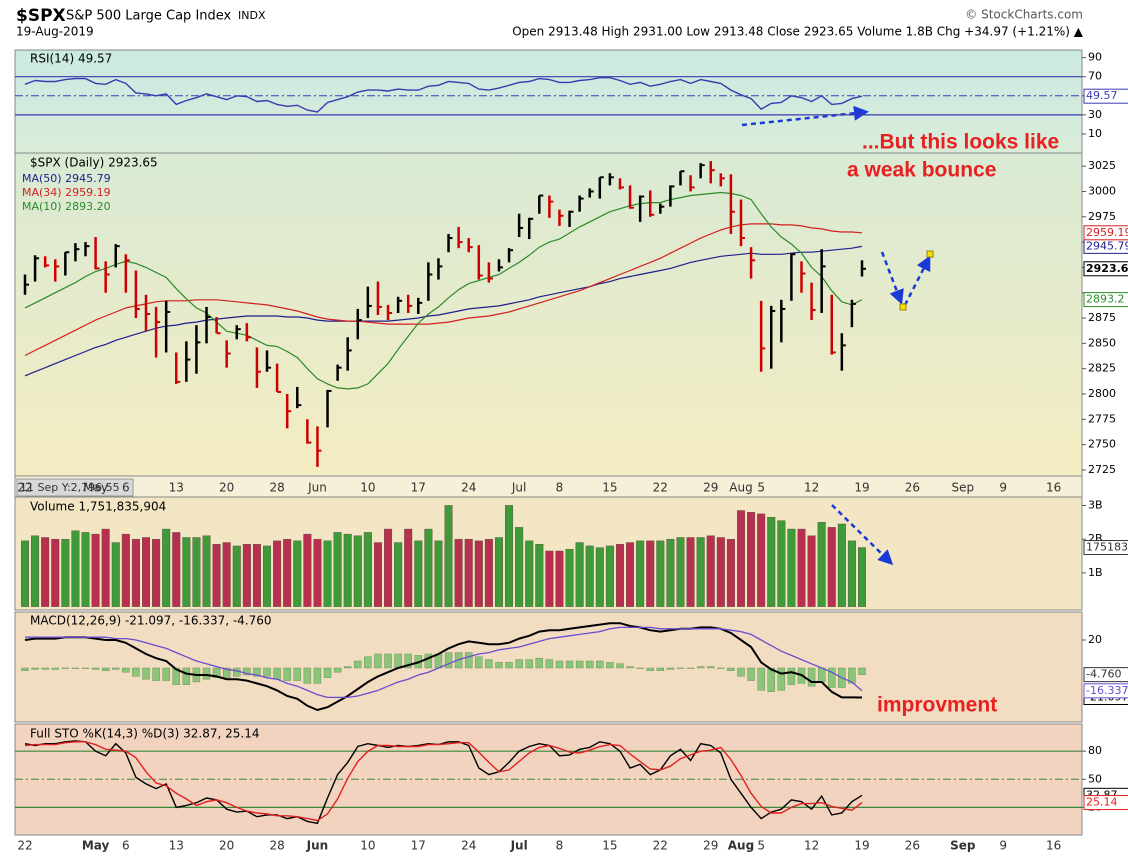 This screenshot has height=857, width=1128. Describe the element at coordinates (963, 488) in the screenshot. I see `x-tick-label: Sep` at that location.